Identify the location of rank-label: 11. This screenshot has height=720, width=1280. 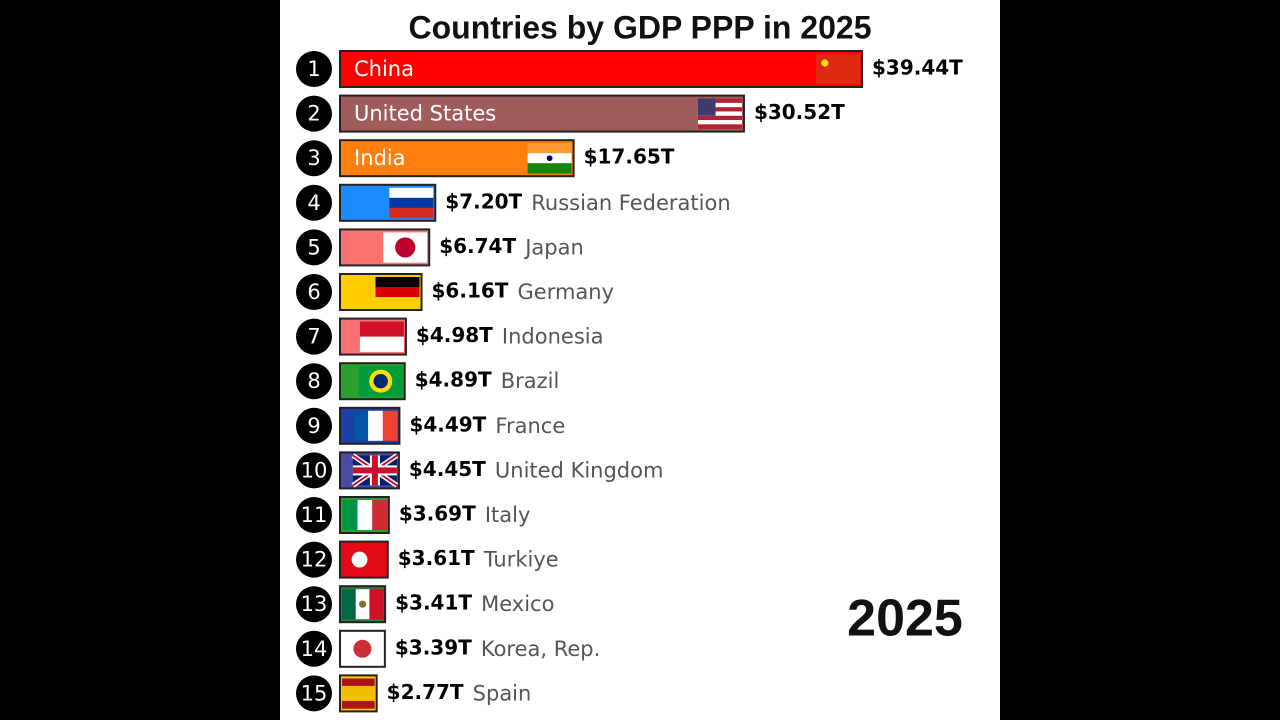
(314, 515).